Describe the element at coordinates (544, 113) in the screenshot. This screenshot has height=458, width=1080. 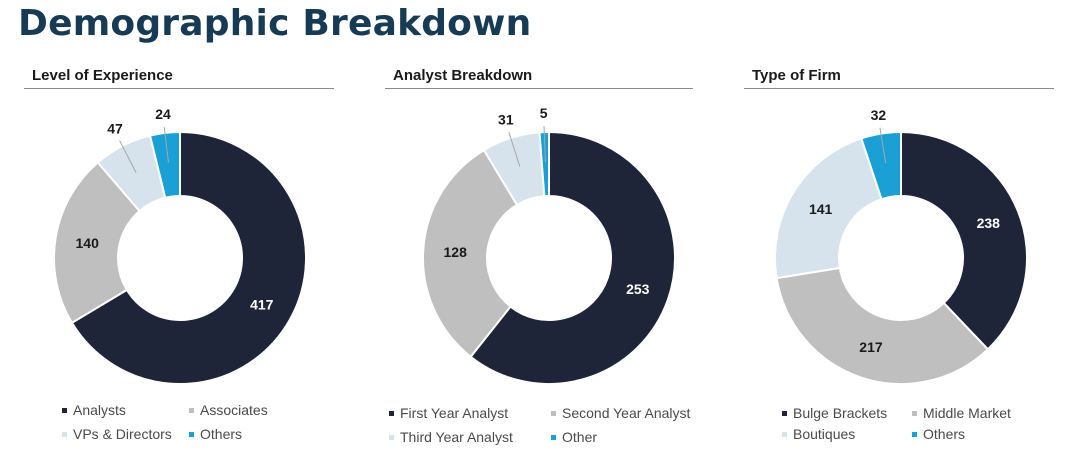
I see `slice-value-label: 5` at that location.